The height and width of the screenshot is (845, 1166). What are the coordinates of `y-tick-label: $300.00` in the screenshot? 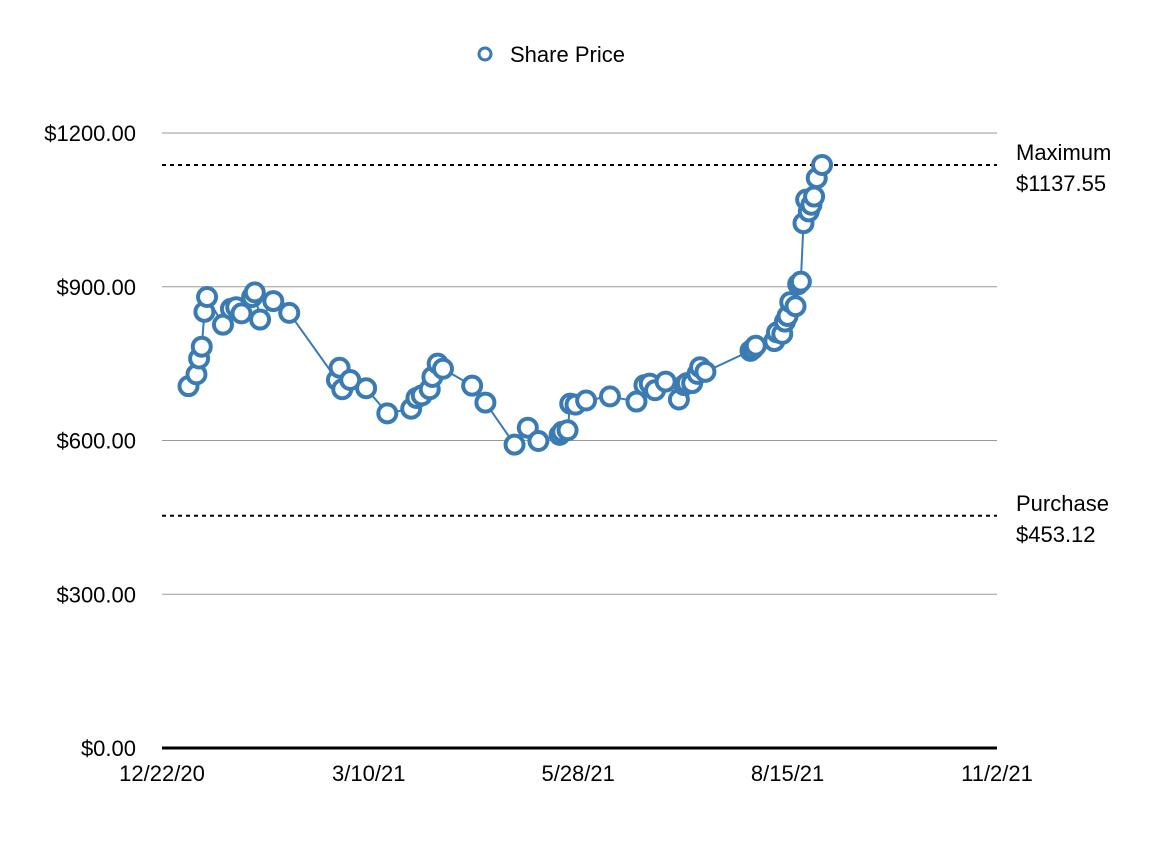 It's located at (96, 594).